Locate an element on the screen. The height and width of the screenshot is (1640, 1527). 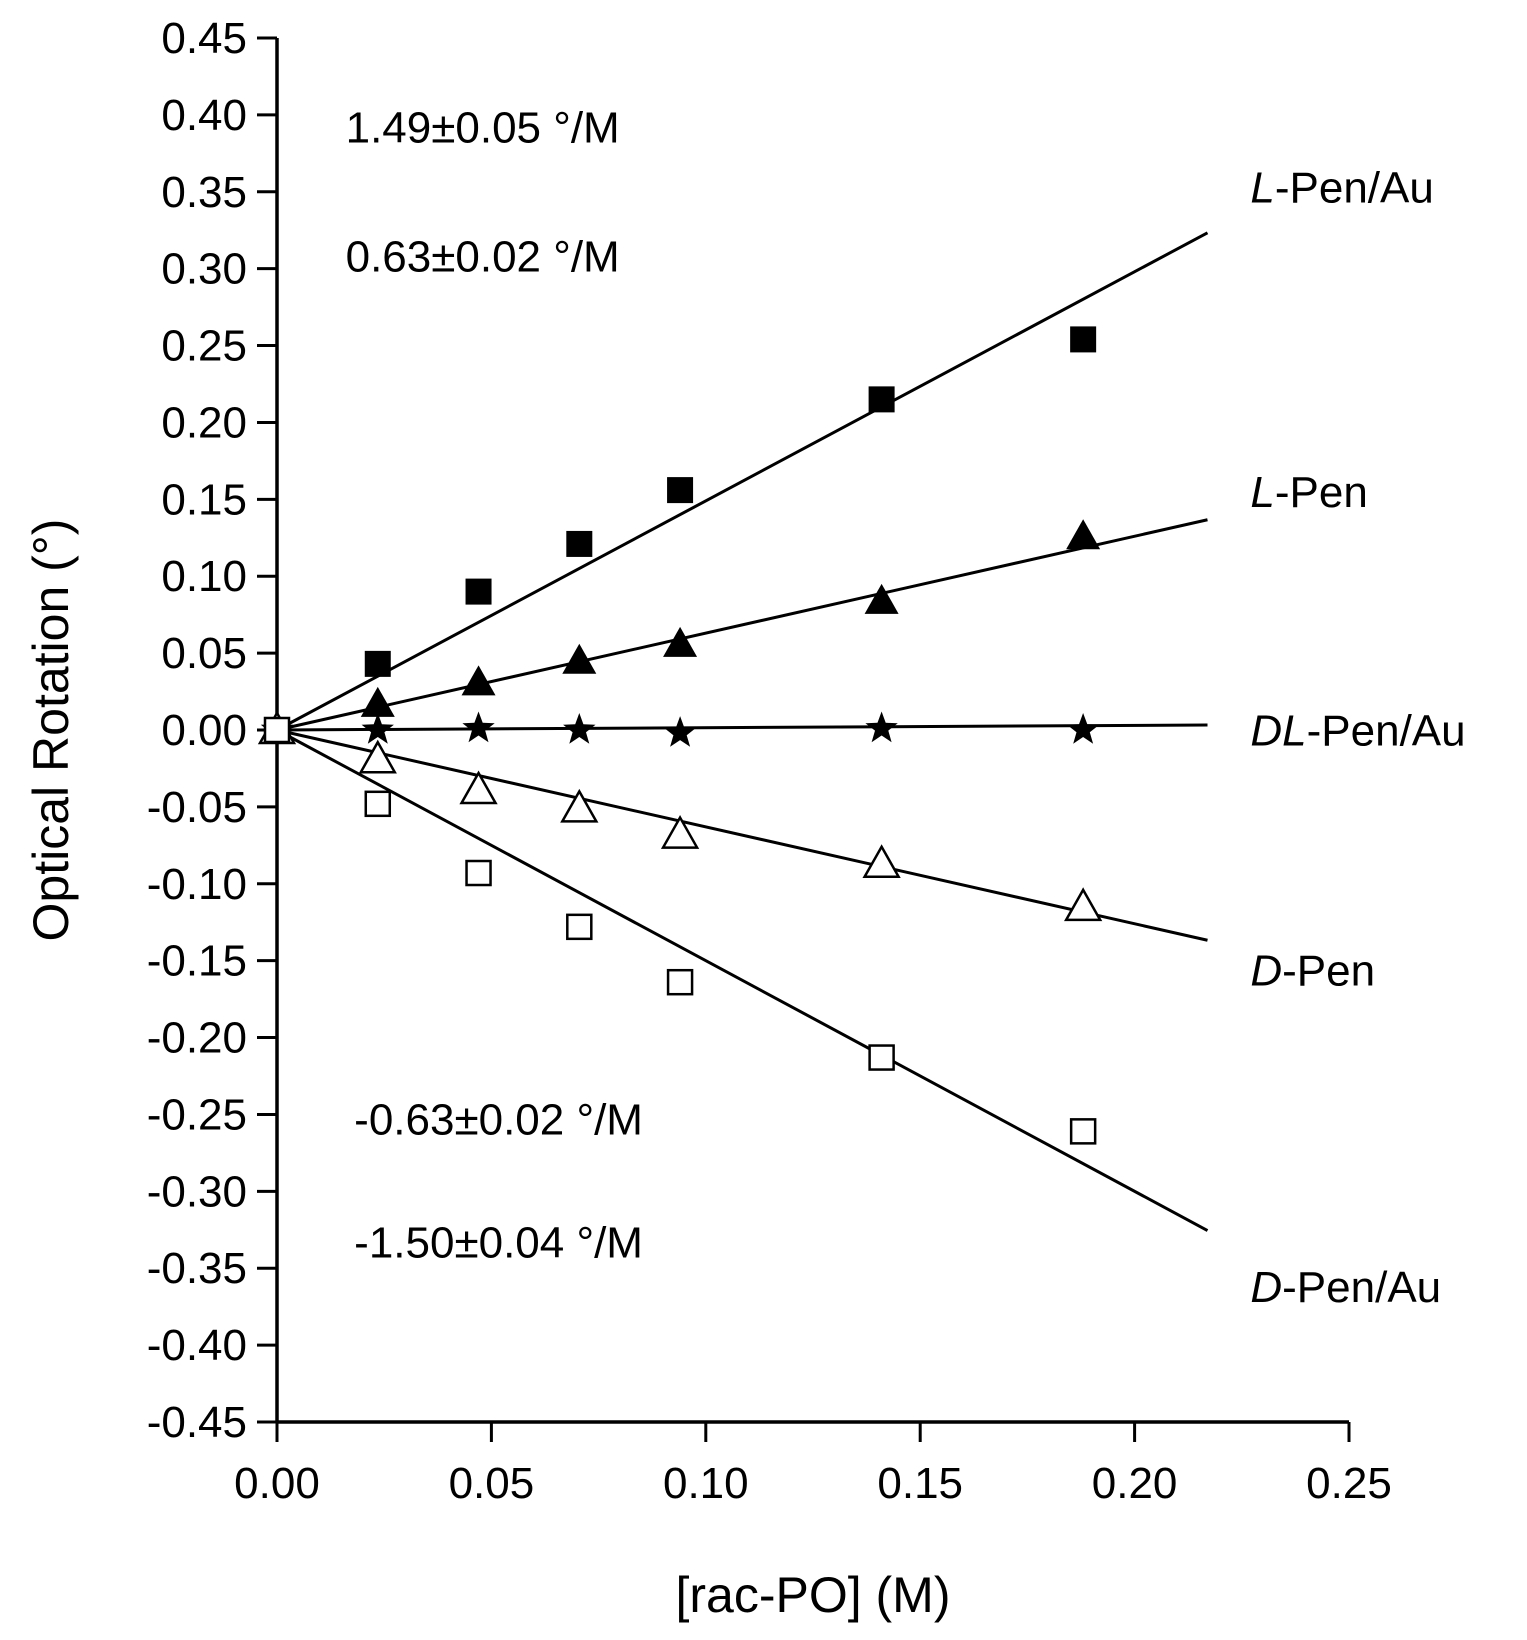
series-label-1: L-Pen is located at coordinates (1308, 492).